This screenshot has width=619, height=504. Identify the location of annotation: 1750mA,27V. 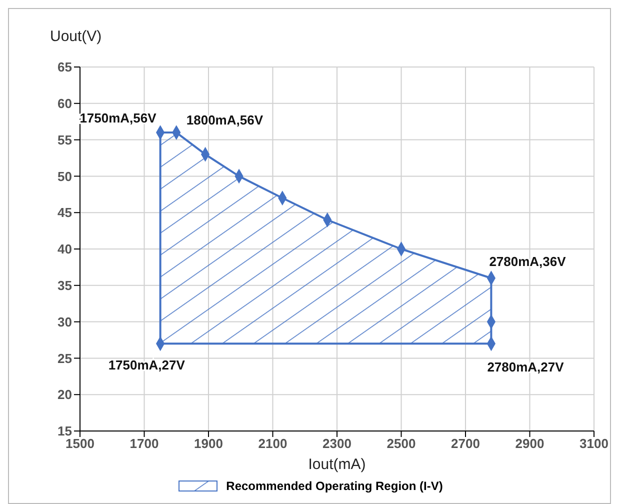
(147, 365).